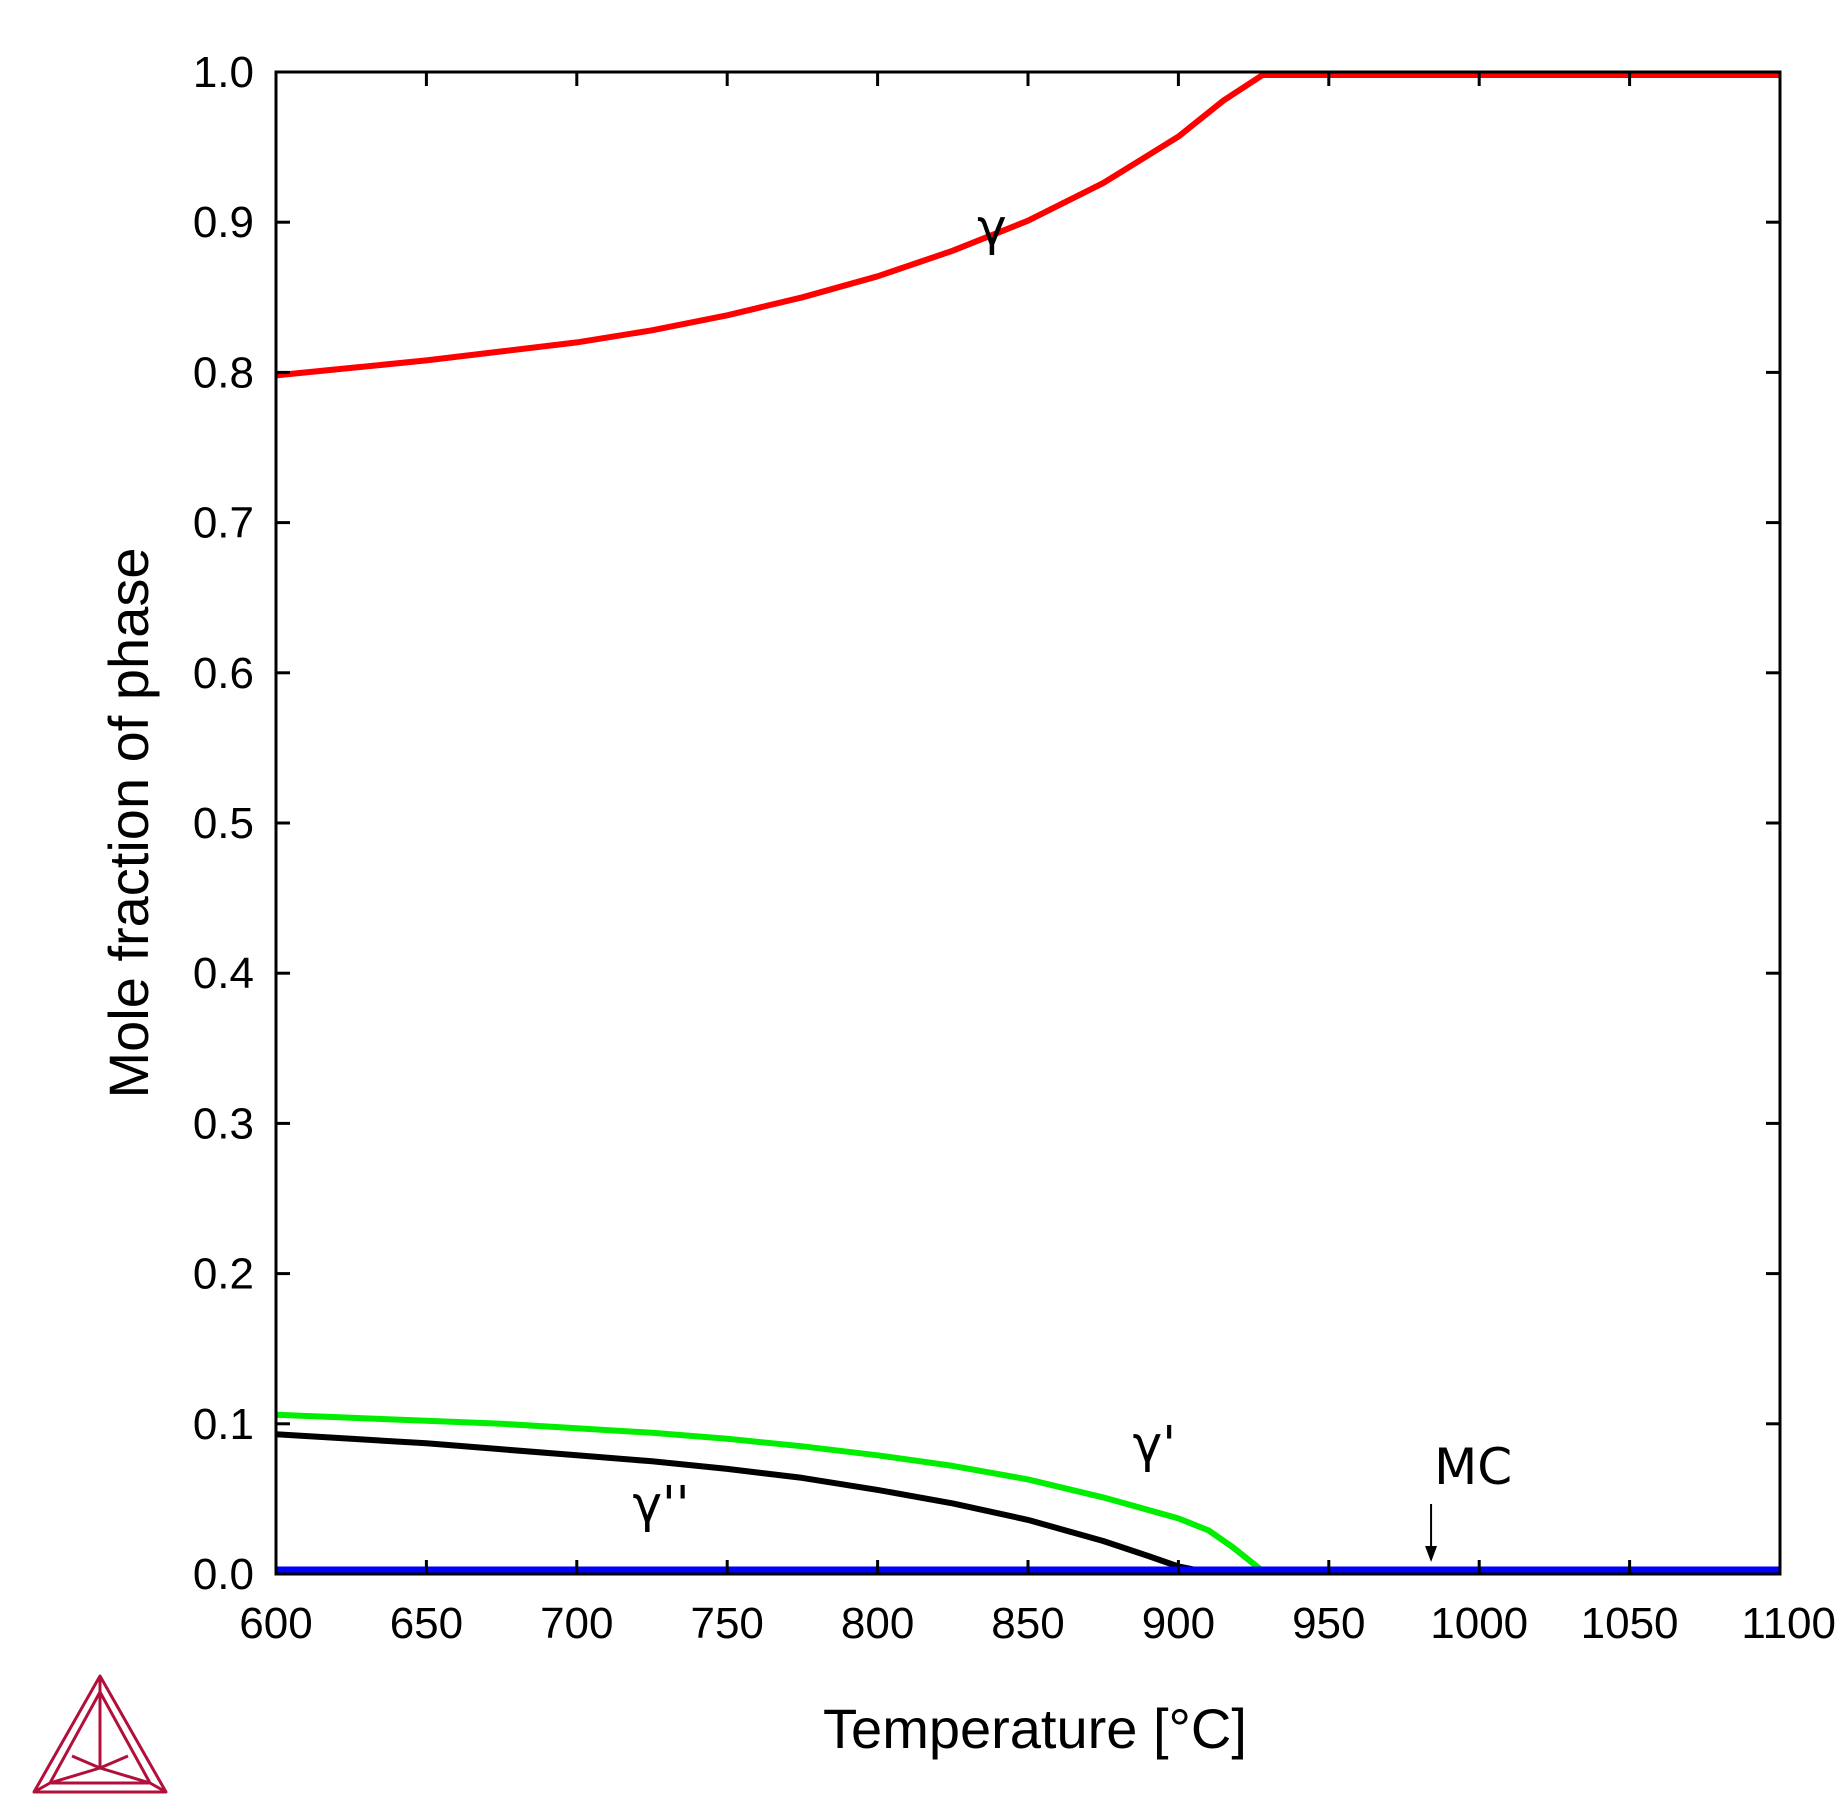 This screenshot has width=1840, height=1820. What do you see at coordinates (1788, 1623) in the screenshot?
I see `x-tick-label: 1100` at bounding box center [1788, 1623].